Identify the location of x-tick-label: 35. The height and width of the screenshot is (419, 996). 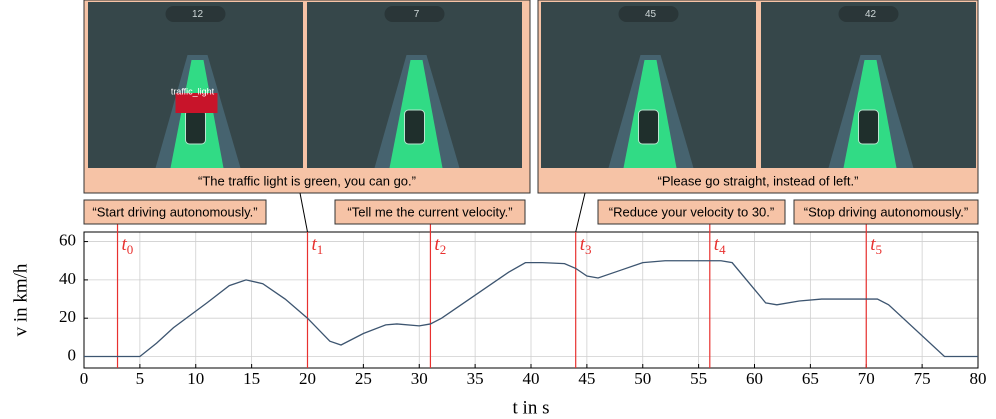
(475, 378).